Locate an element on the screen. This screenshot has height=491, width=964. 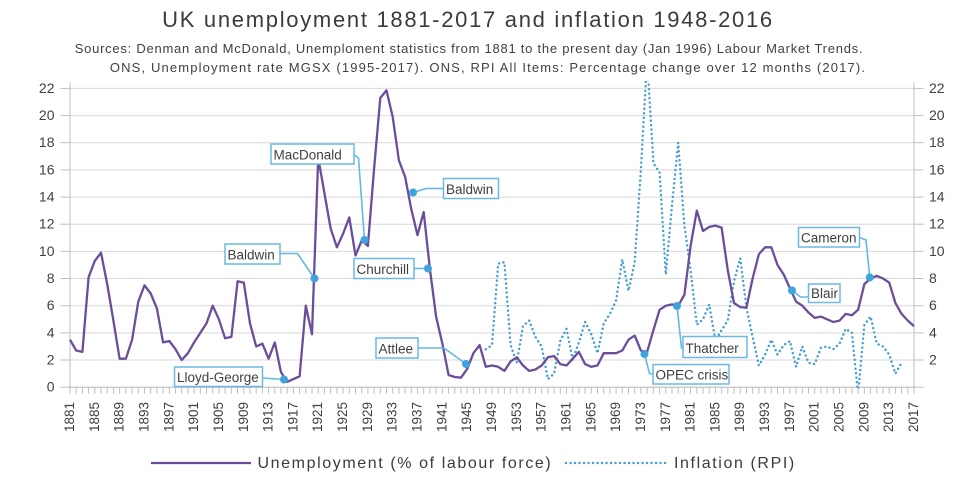
svg-text: 2001 is located at coordinates (814, 417).